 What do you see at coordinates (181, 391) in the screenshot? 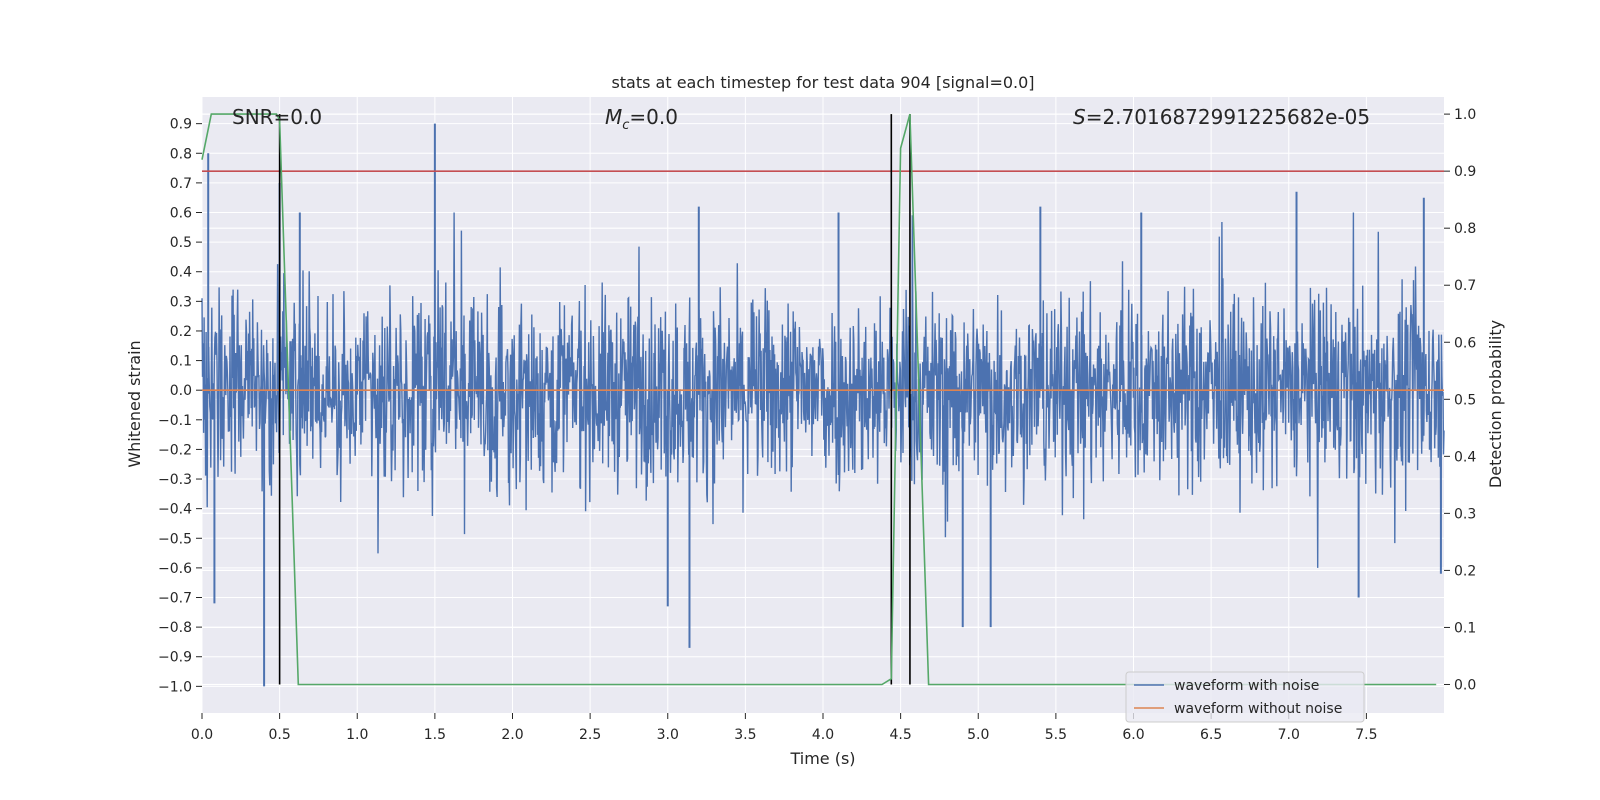
I see `y-tick-label-9: 0.0` at bounding box center [181, 391].